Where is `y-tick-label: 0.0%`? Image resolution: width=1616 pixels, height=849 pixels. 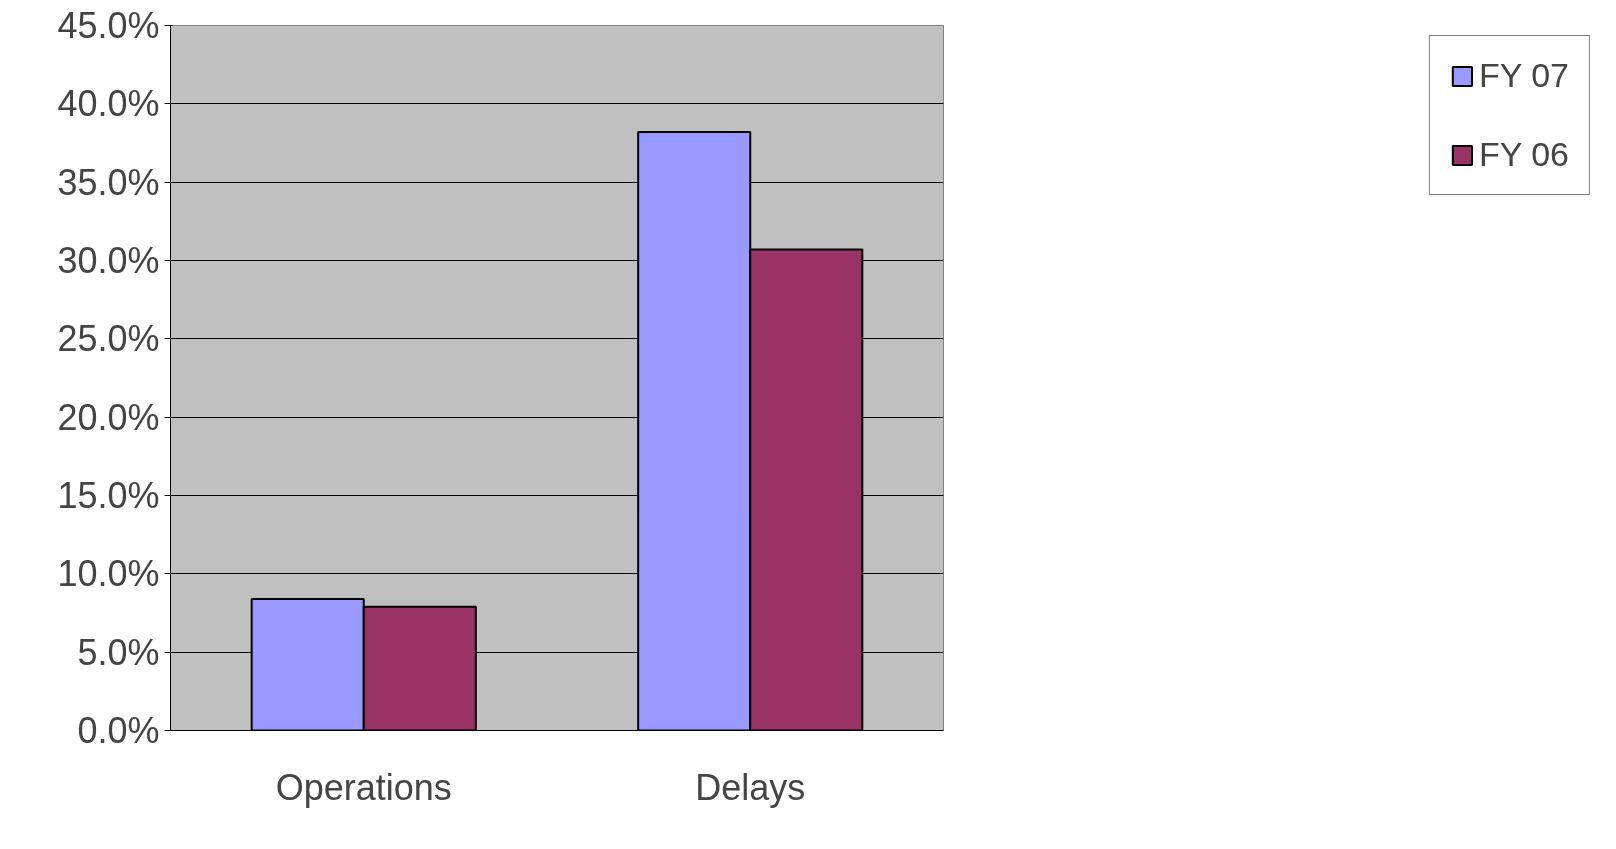
y-tick-label: 0.0% is located at coordinates (118, 730).